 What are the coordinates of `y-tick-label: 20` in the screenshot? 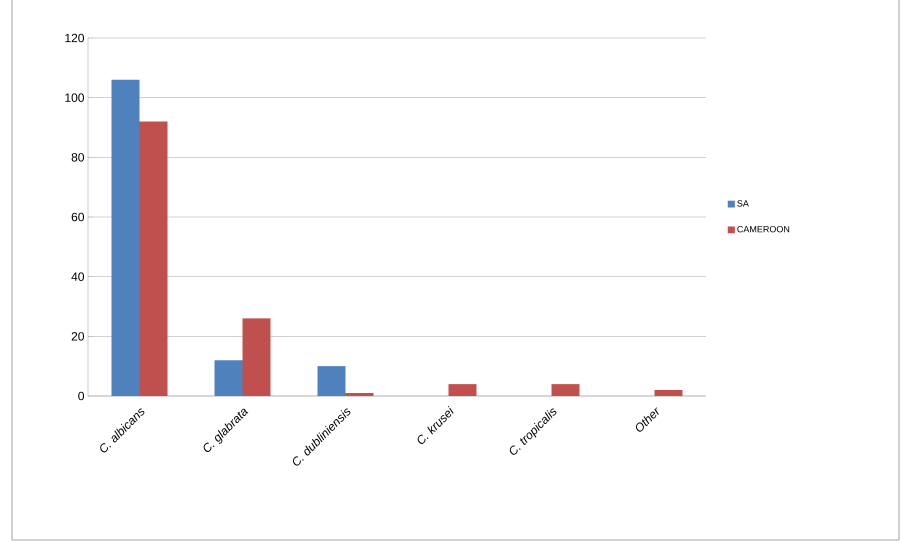 It's located at (78, 336).